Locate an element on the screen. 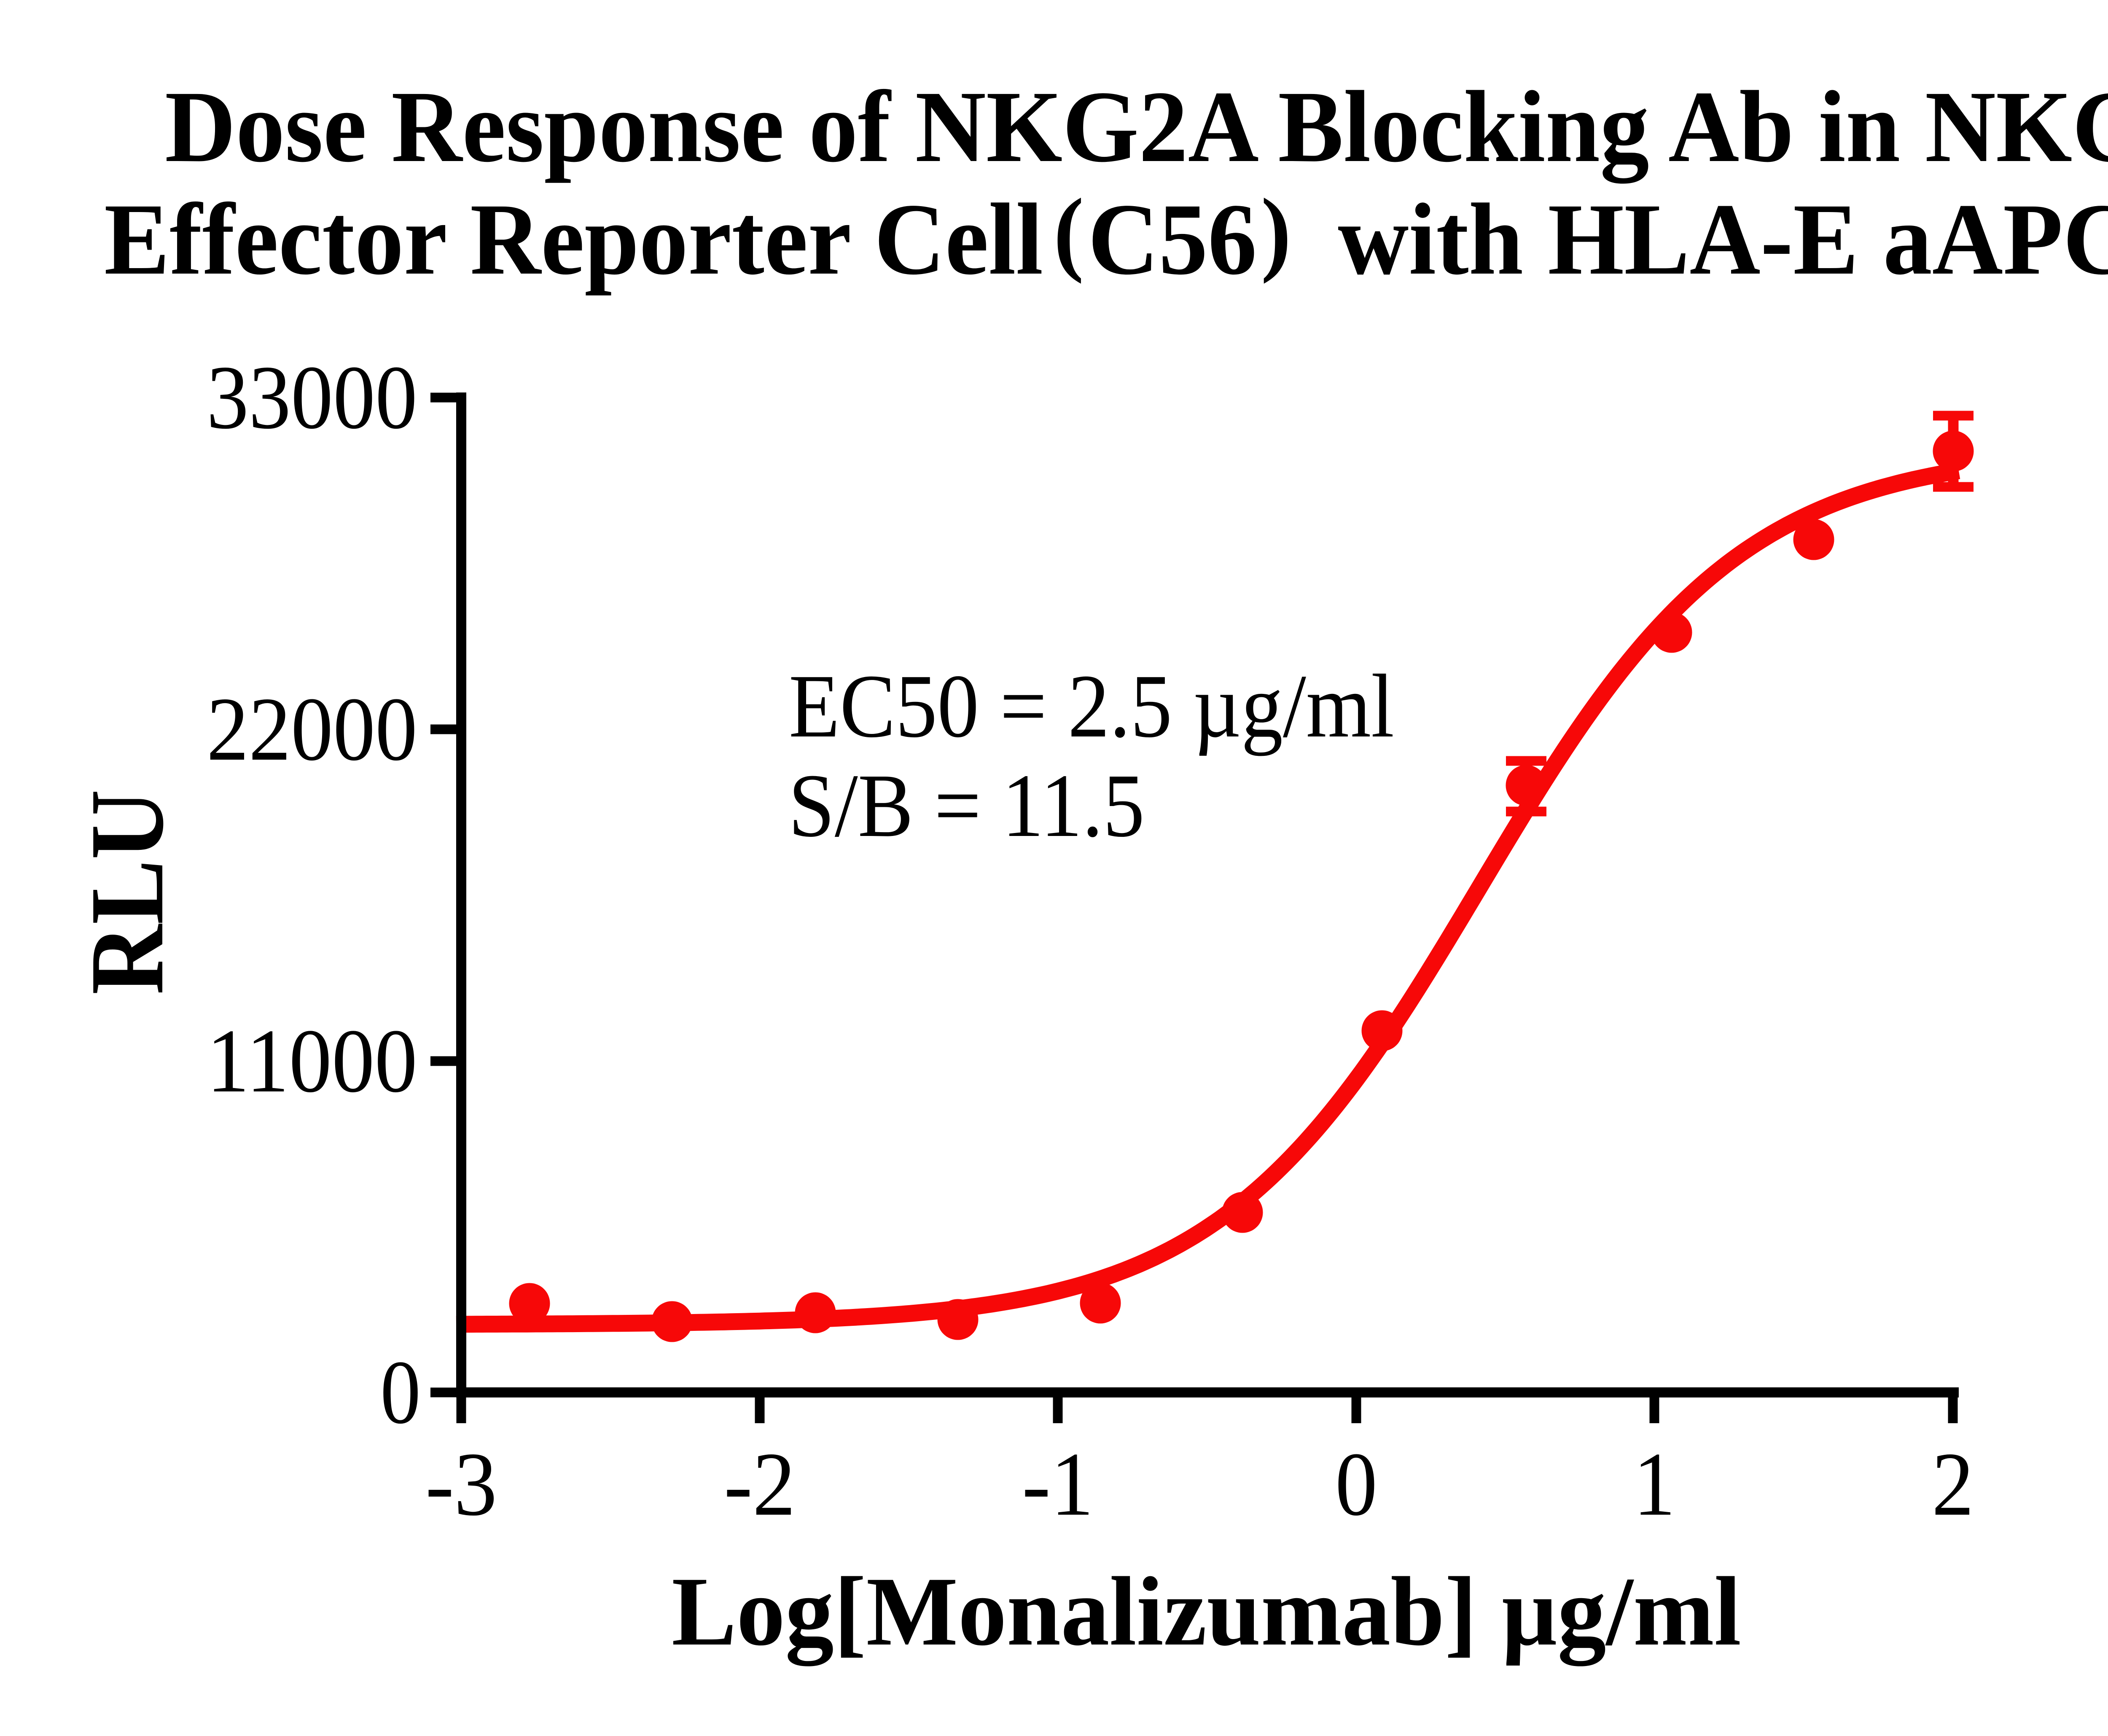 This screenshot has height=1736, width=2108. svg-text: 2 is located at coordinates (1953, 1484).